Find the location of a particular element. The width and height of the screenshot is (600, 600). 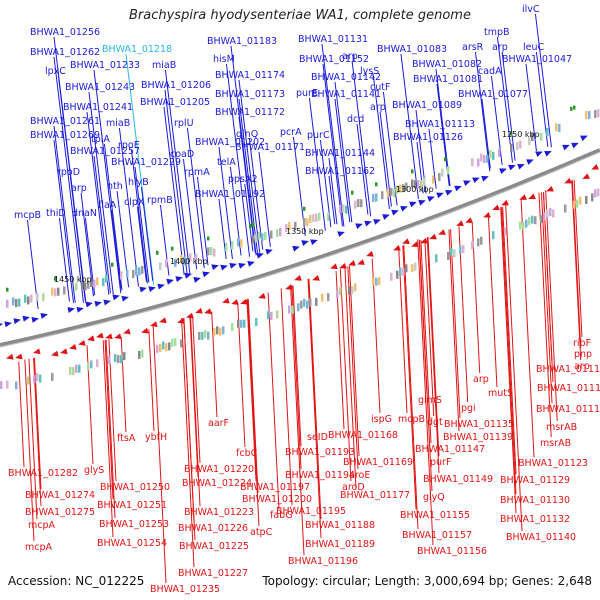

gene-label-upper: BHWA1_01047 is located at coordinates (537, 59).